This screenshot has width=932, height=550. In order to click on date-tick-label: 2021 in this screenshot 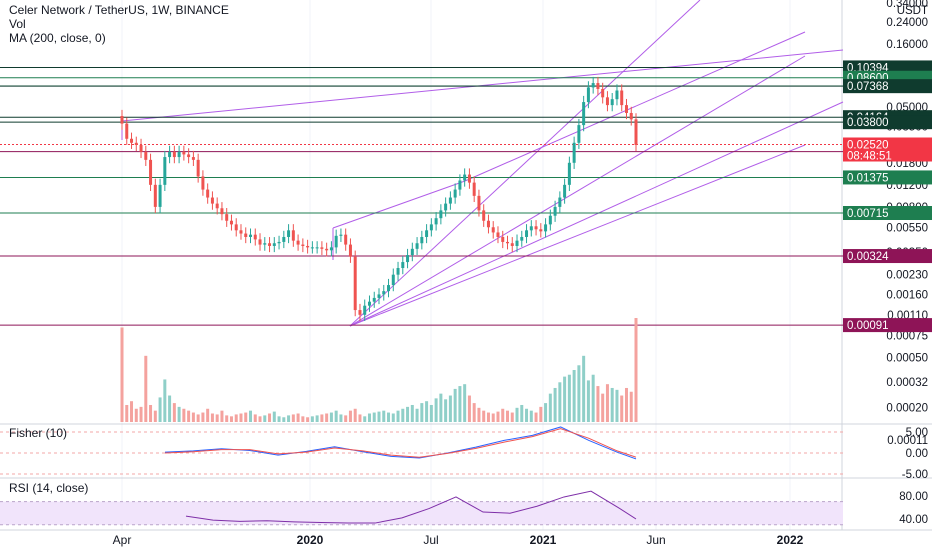, I will do `click(543, 540)`.